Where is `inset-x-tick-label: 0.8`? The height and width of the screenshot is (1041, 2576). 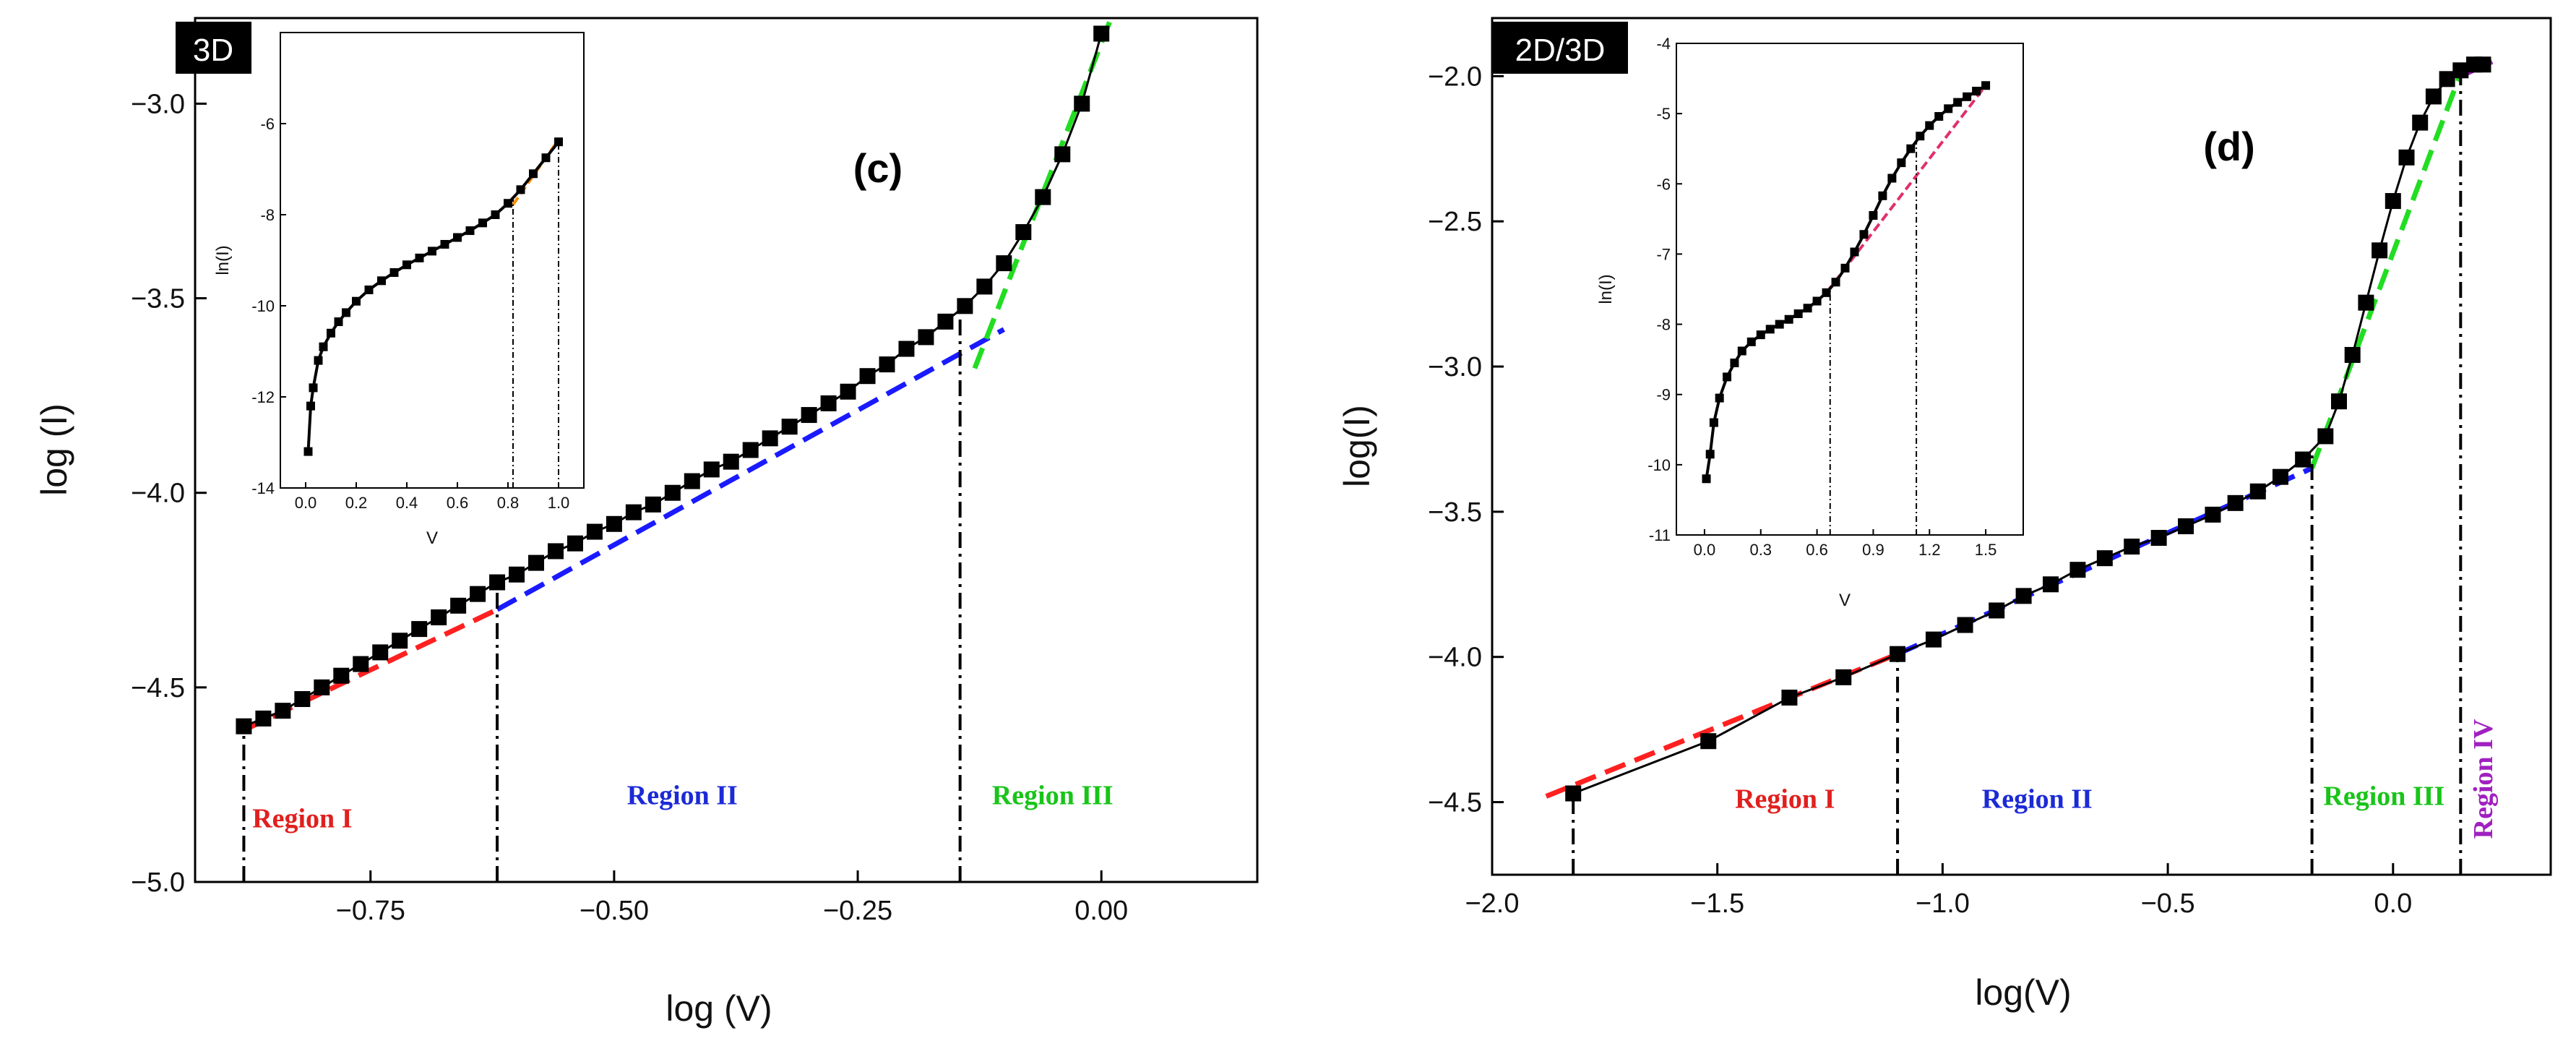
inset-x-tick-label: 0.8 is located at coordinates (508, 503).